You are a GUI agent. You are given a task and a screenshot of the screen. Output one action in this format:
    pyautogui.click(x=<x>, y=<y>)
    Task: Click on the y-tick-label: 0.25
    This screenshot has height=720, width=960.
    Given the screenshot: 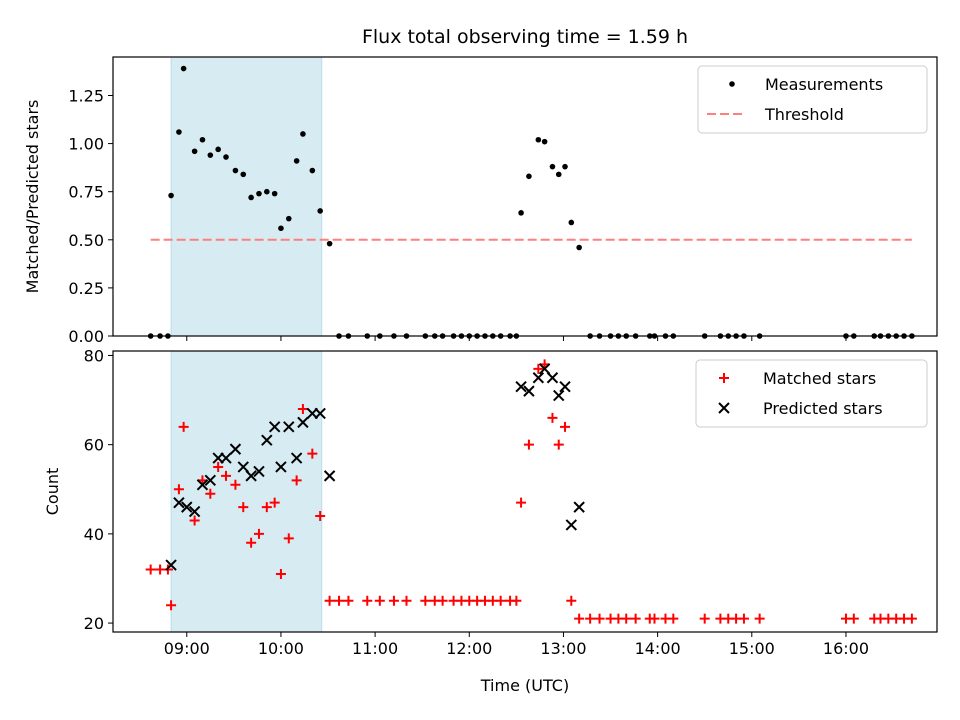 What is the action you would take?
    pyautogui.click(x=86, y=288)
    